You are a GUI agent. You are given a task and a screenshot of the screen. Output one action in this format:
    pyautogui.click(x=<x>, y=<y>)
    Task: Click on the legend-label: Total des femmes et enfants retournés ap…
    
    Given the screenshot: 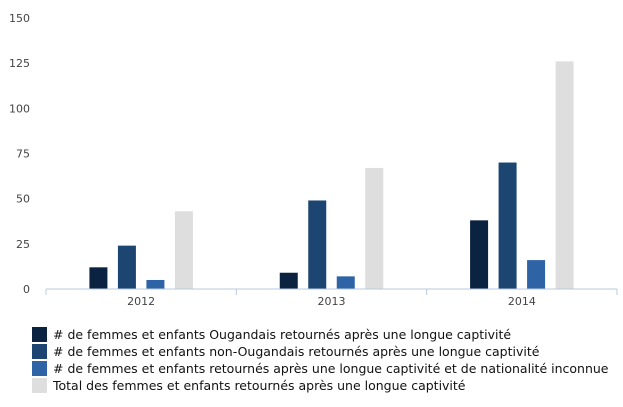 What is the action you would take?
    pyautogui.click(x=259, y=385)
    